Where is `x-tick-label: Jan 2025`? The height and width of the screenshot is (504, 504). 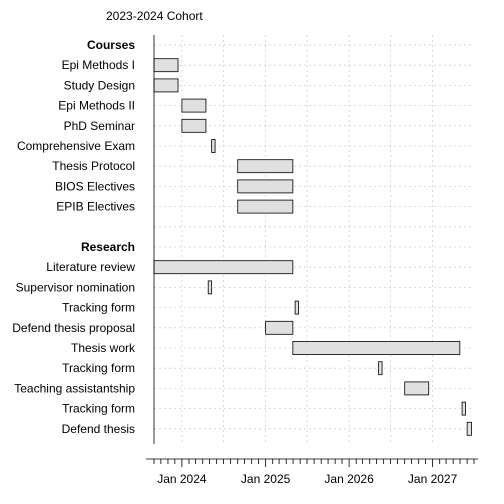 x-tick-label: Jan 2025 is located at coordinates (266, 479).